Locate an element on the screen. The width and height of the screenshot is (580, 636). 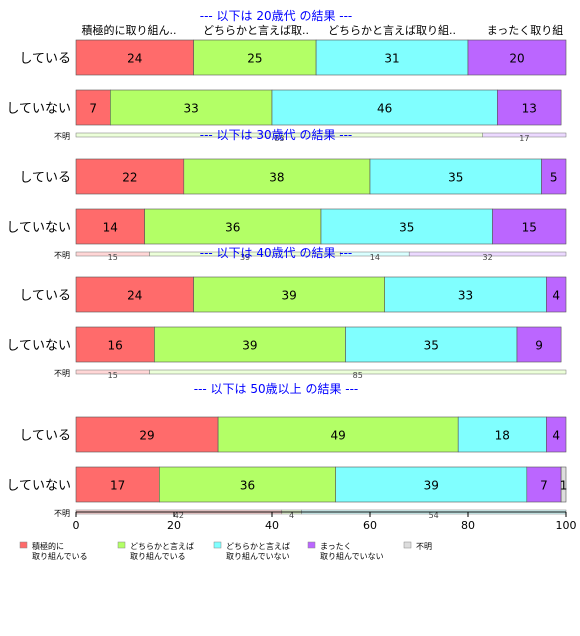
data-label: 9 is located at coordinates (539, 346).